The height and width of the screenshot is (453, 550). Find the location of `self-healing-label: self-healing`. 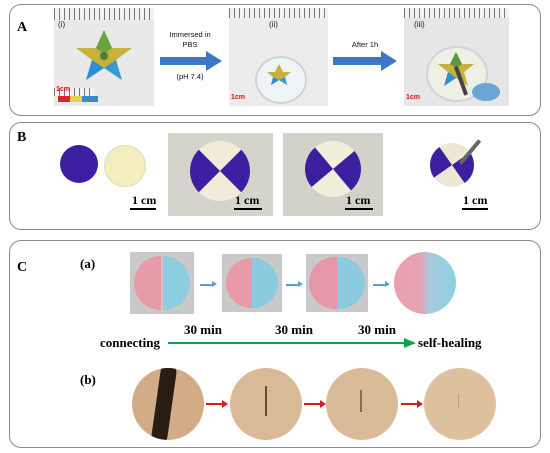

self-healing-label: self-healing is located at coordinates (450, 343).